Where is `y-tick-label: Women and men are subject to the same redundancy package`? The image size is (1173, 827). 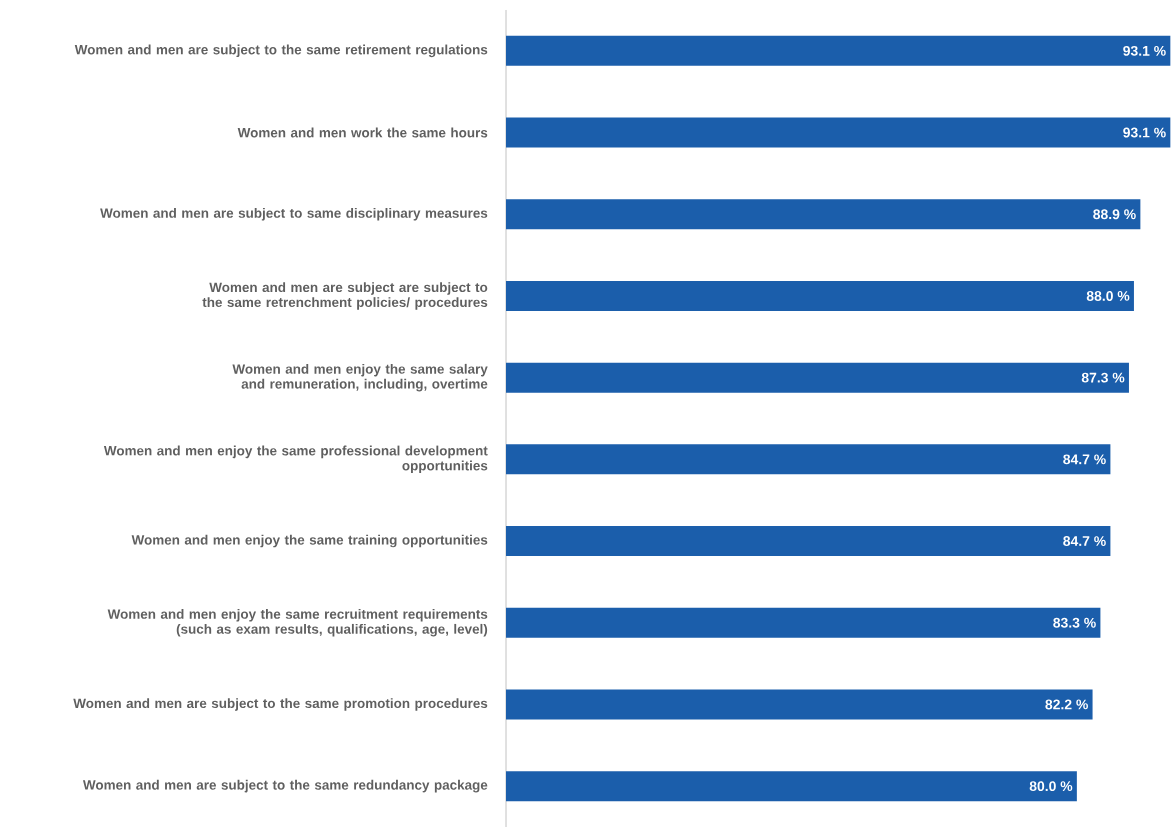
y-tick-label: Women and men are subject to the same redundancy package is located at coordinates (285, 786).